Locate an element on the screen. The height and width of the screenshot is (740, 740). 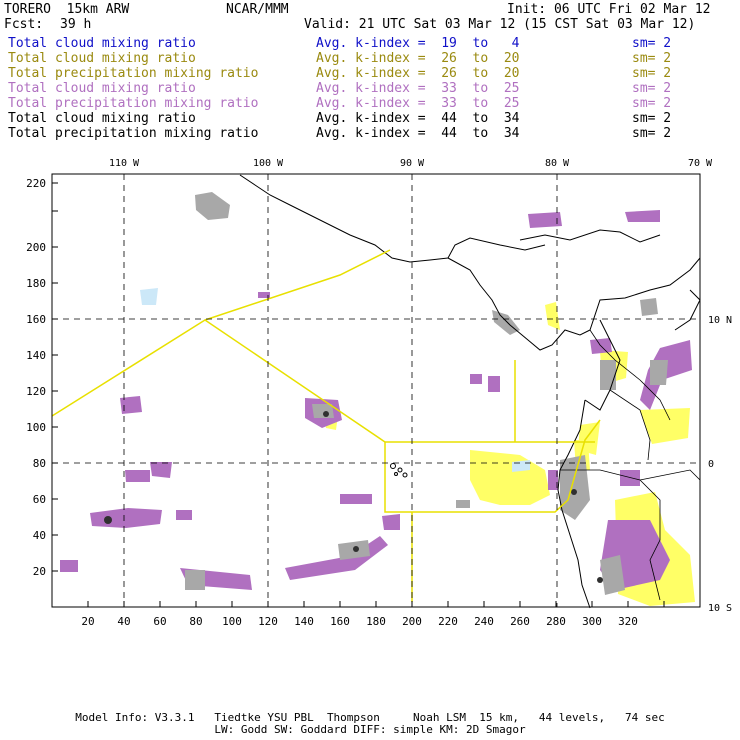
x-tick-label: 180 is located at coordinates (376, 621).